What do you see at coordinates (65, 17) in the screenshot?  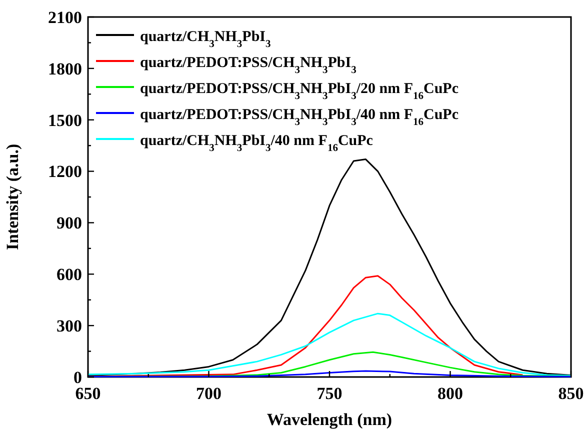 I see `y-tick-label: 2100` at bounding box center [65, 17].